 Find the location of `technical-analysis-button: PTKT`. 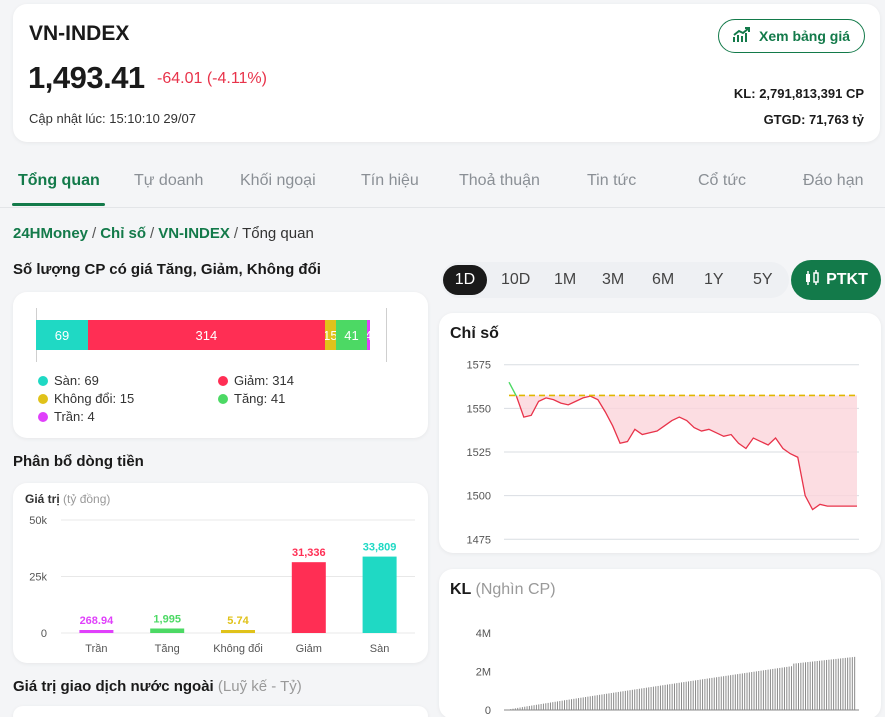

technical-analysis-button: PTKT is located at coordinates (836, 280).